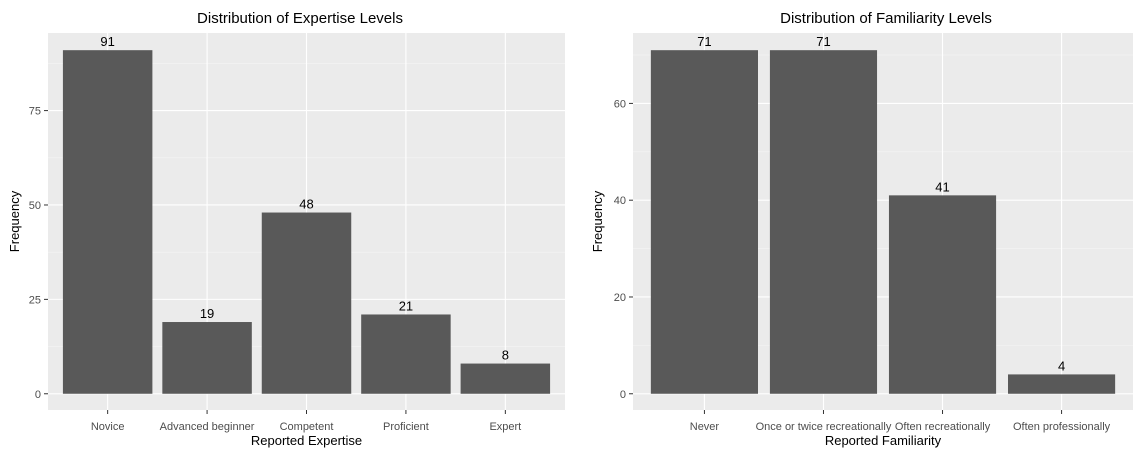 This screenshot has height=450, width=1139. I want to click on chart-title: Distribution of Expertise Levels, so click(300, 18).